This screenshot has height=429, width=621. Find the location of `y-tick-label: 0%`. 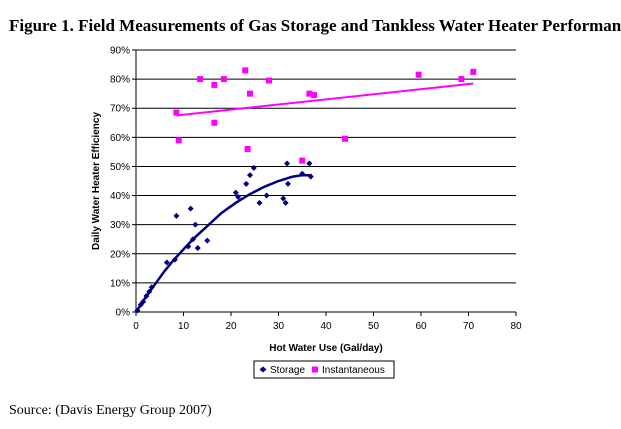

y-tick-label: 0% is located at coordinates (123, 313).